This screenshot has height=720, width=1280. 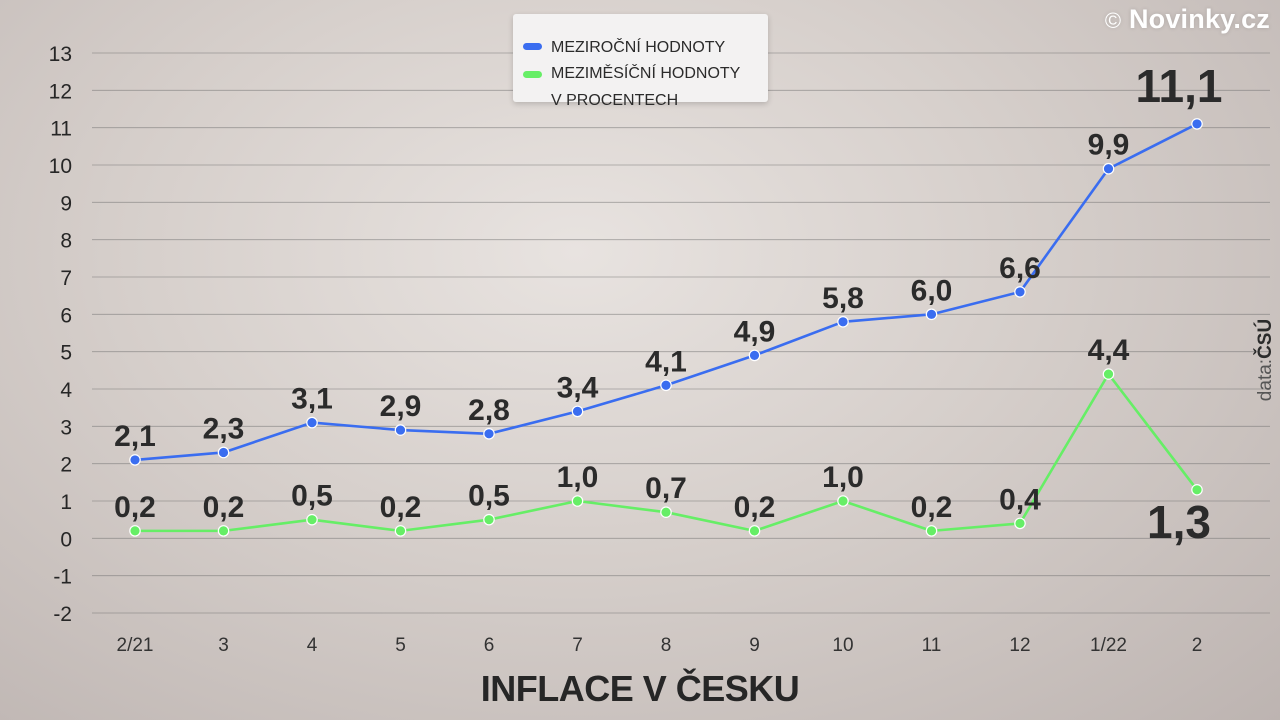 I want to click on x-axis: 2/21 3 4 5 6 7 8 9 10 11 12 1/22 2, so click(x=660, y=645).